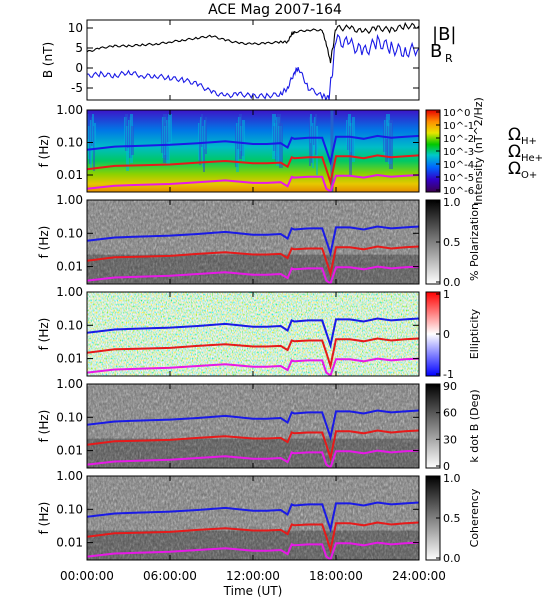 Image resolution: width=550 pixels, height=600 pixels. What do you see at coordinates (450, 413) in the screenshot?
I see `panel-5-colorbar-tick: 60` at bounding box center [450, 413].